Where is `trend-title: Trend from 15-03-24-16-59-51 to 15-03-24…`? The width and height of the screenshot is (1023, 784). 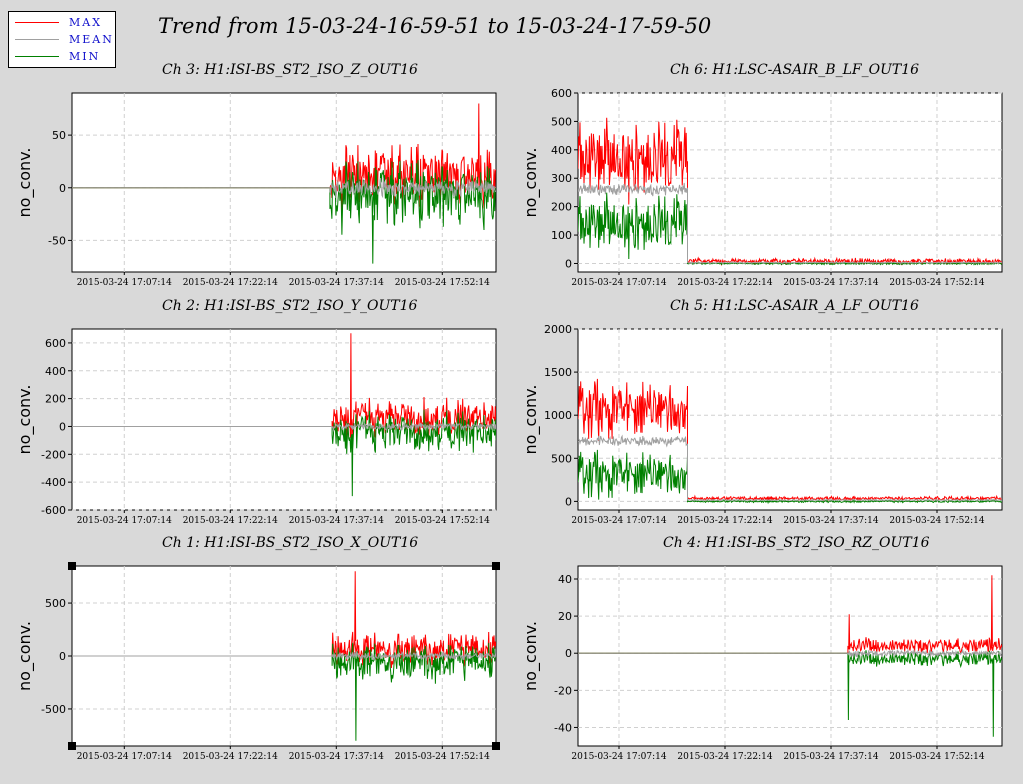 trend-title: Trend from 15-03-24-16-59-51 to 15-03-24… is located at coordinates (435, 26).